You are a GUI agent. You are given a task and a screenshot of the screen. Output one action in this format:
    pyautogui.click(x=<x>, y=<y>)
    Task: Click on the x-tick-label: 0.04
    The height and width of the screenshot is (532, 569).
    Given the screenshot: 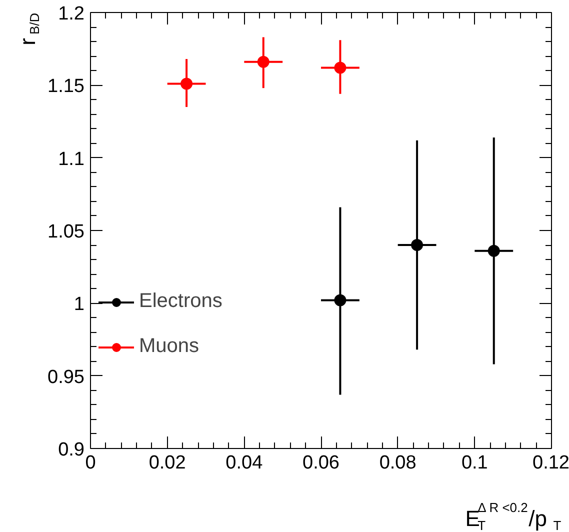 What is the action you would take?
    pyautogui.click(x=245, y=463)
    